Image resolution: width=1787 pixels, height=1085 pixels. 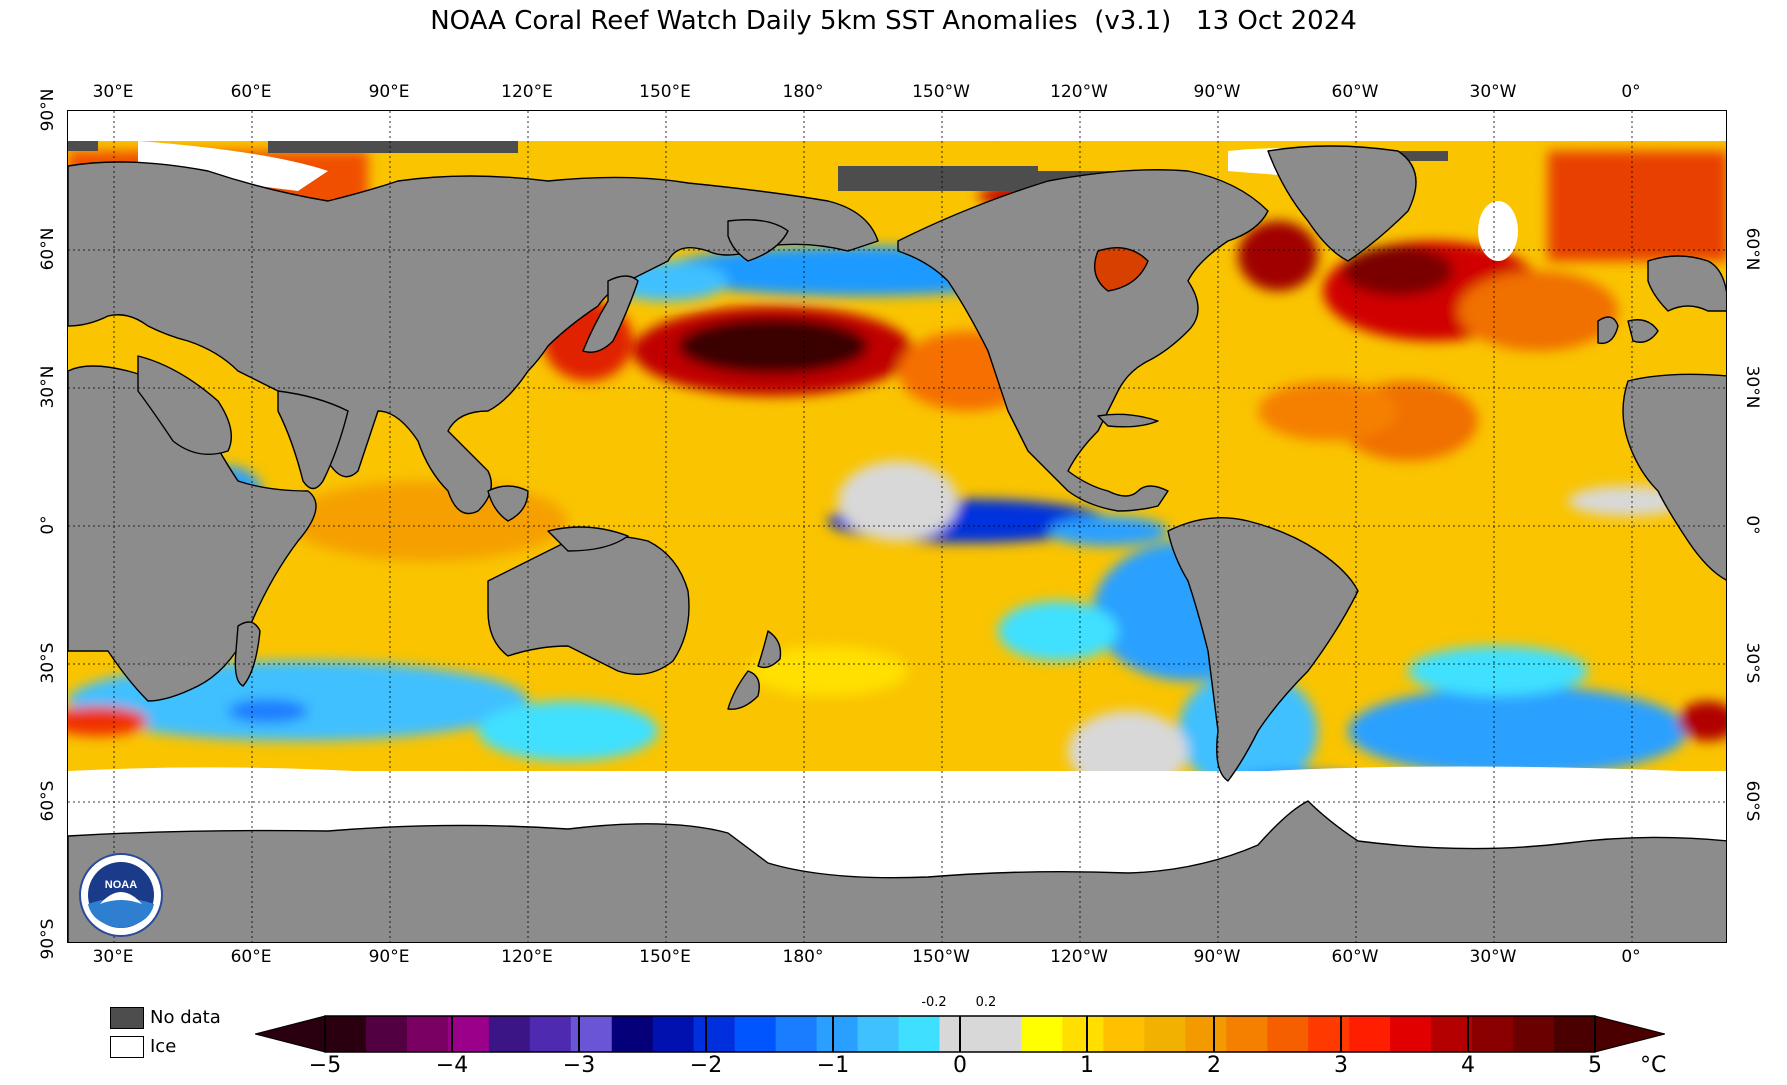 What do you see at coordinates (706, 1065) in the screenshot?
I see `colorbar-tick-label: −2` at bounding box center [706, 1065].